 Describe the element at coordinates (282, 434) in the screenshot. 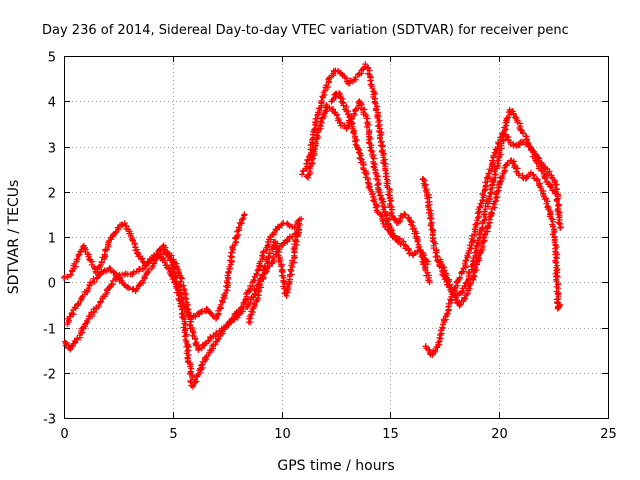

I see `x-tick-label: 10` at that location.